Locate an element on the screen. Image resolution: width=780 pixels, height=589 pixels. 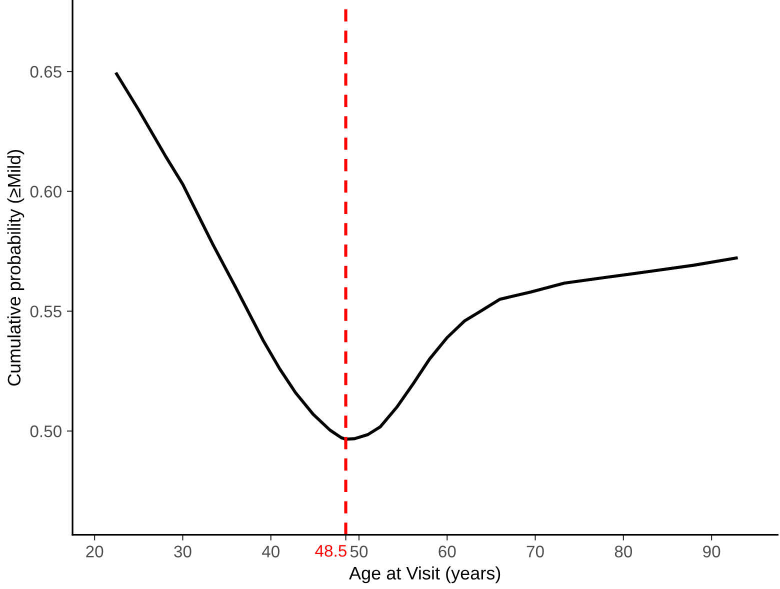
x-tick-label: 90 is located at coordinates (711, 552).